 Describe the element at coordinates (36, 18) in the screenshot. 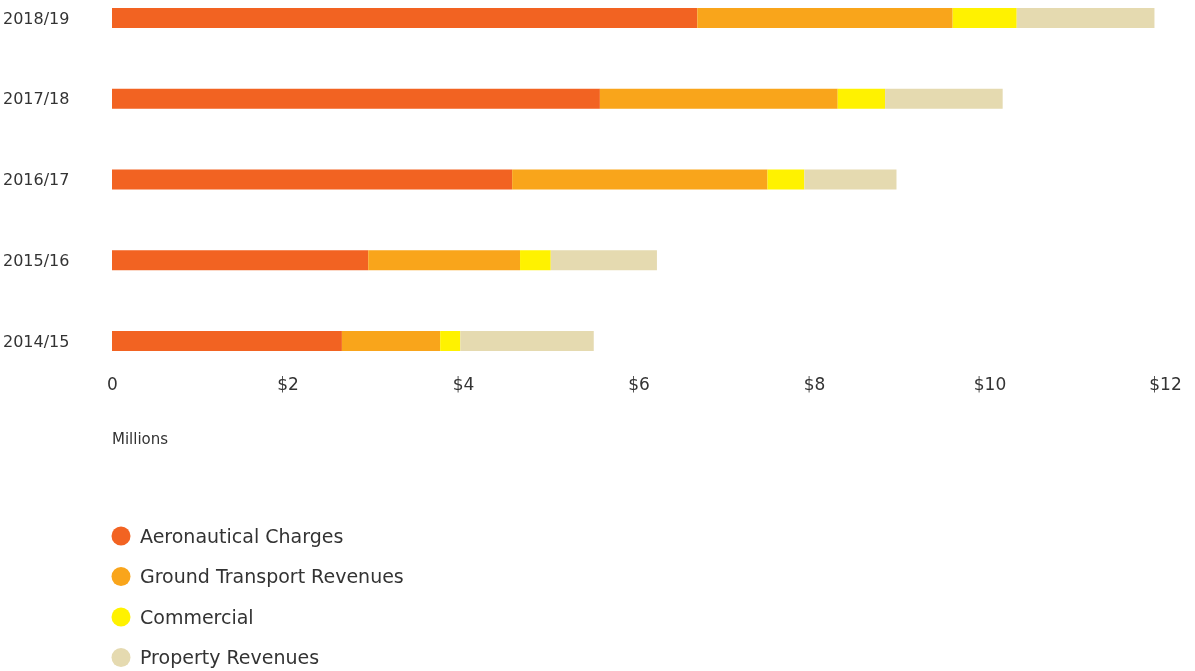

I see `y-tick-label: 2018/19` at that location.